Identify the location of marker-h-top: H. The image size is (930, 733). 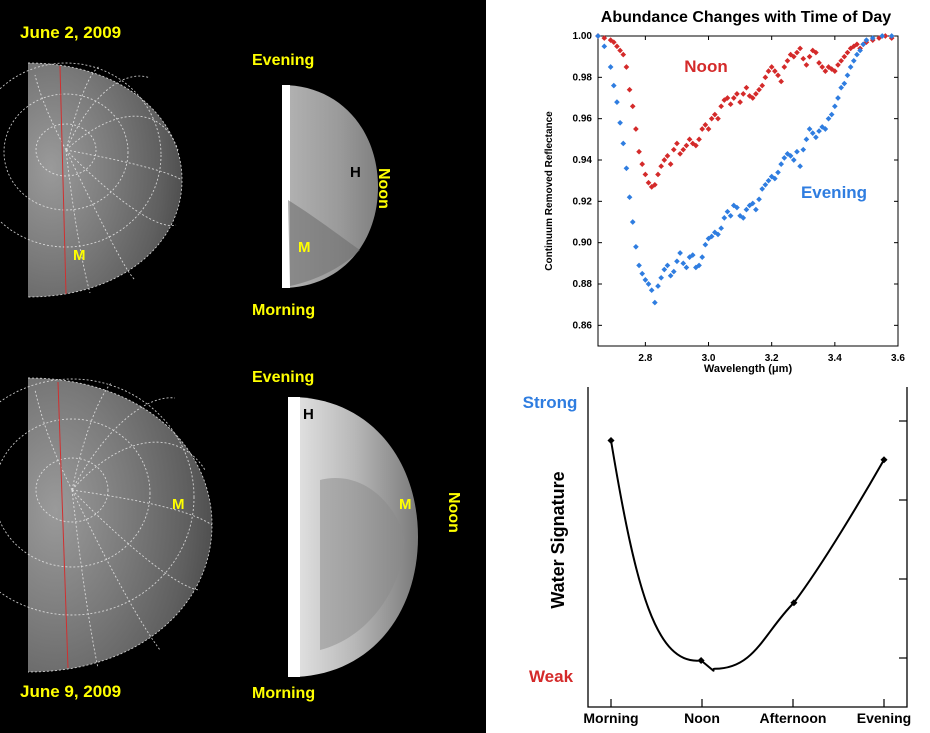
(355, 172).